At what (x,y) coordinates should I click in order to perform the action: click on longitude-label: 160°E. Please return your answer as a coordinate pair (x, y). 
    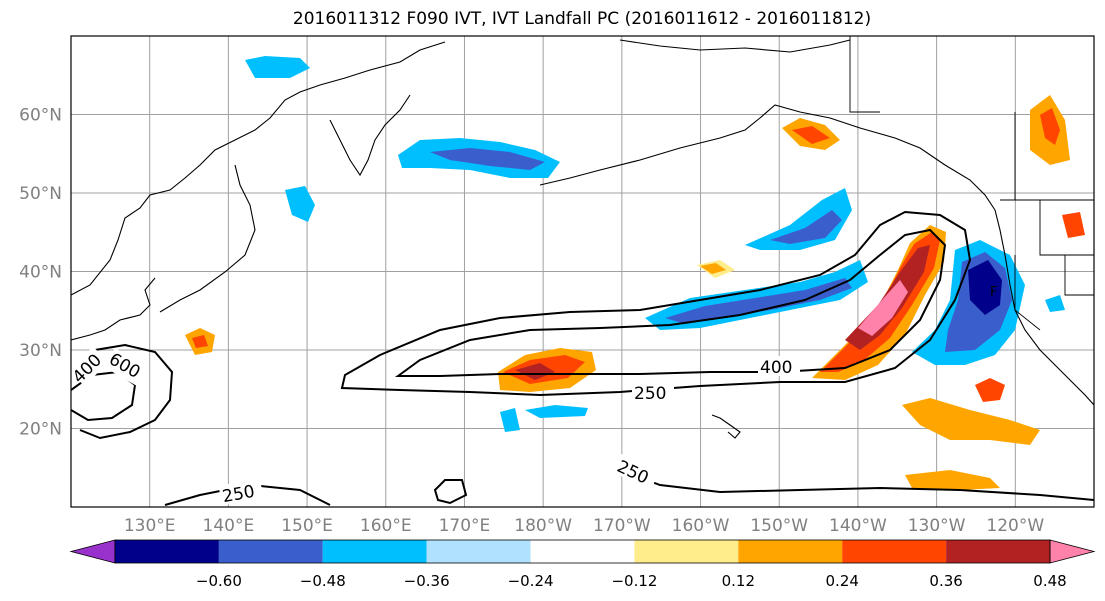
    Looking at the image, I should click on (386, 526).